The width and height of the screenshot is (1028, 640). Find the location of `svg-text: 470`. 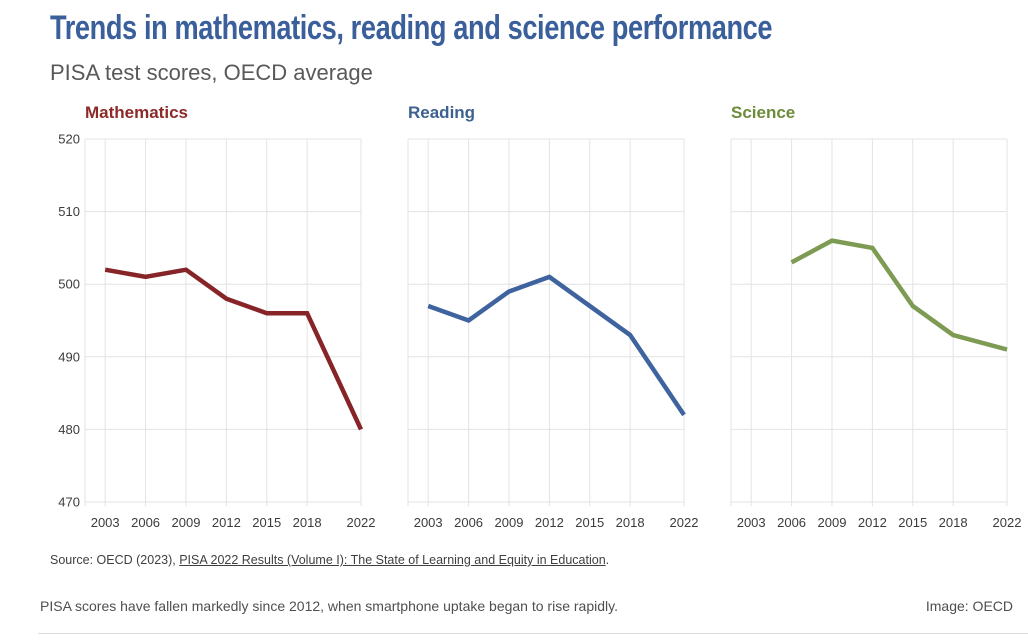

svg-text: 470 is located at coordinates (69, 502).